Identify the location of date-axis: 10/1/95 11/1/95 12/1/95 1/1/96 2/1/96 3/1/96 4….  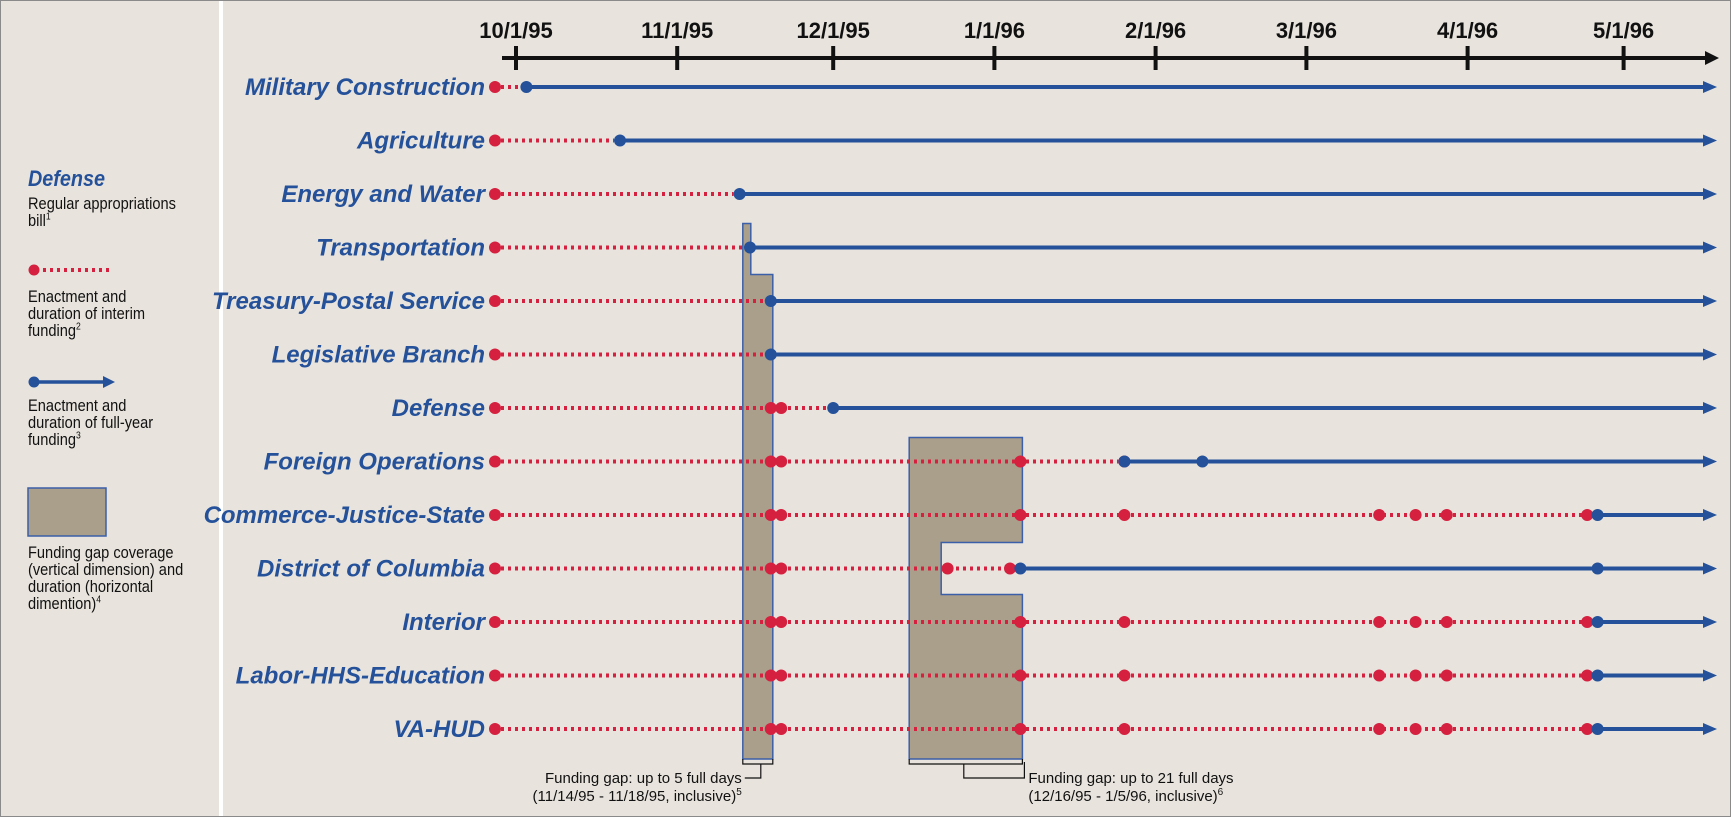
(1099, 44).